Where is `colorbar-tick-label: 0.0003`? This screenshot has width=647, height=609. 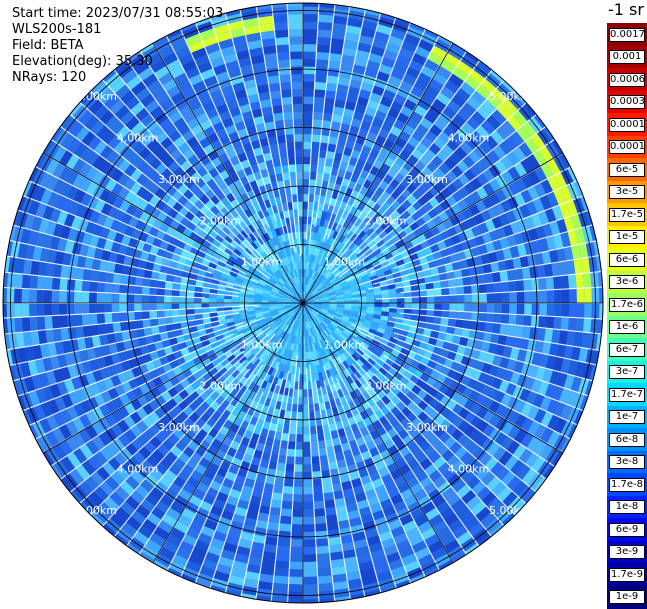
colorbar-tick-label: 0.0003 is located at coordinates (627, 102).